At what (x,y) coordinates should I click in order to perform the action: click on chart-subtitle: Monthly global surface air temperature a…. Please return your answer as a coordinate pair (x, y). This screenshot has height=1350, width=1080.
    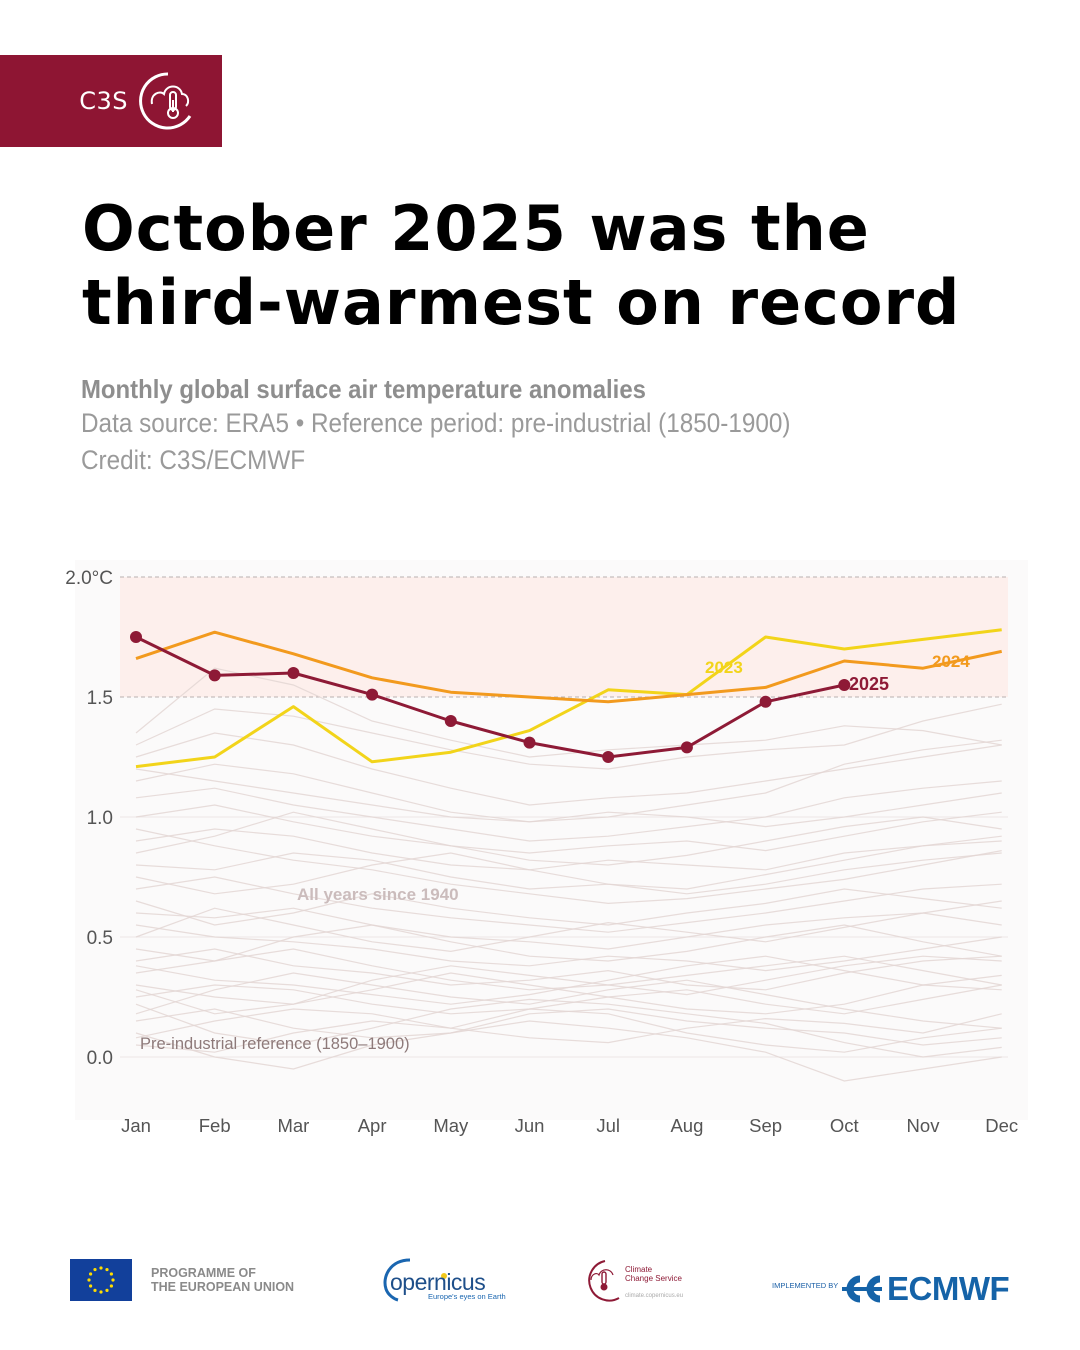
    Looking at the image, I should click on (363, 389).